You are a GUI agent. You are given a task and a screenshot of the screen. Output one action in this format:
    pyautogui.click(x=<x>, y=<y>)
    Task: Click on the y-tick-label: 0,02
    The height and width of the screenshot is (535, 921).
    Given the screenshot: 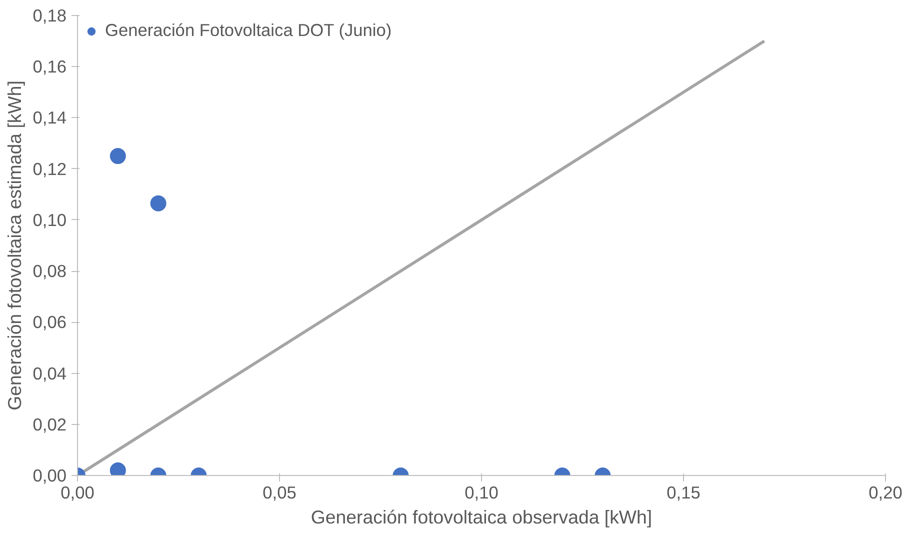 What is the action you would take?
    pyautogui.click(x=49, y=424)
    